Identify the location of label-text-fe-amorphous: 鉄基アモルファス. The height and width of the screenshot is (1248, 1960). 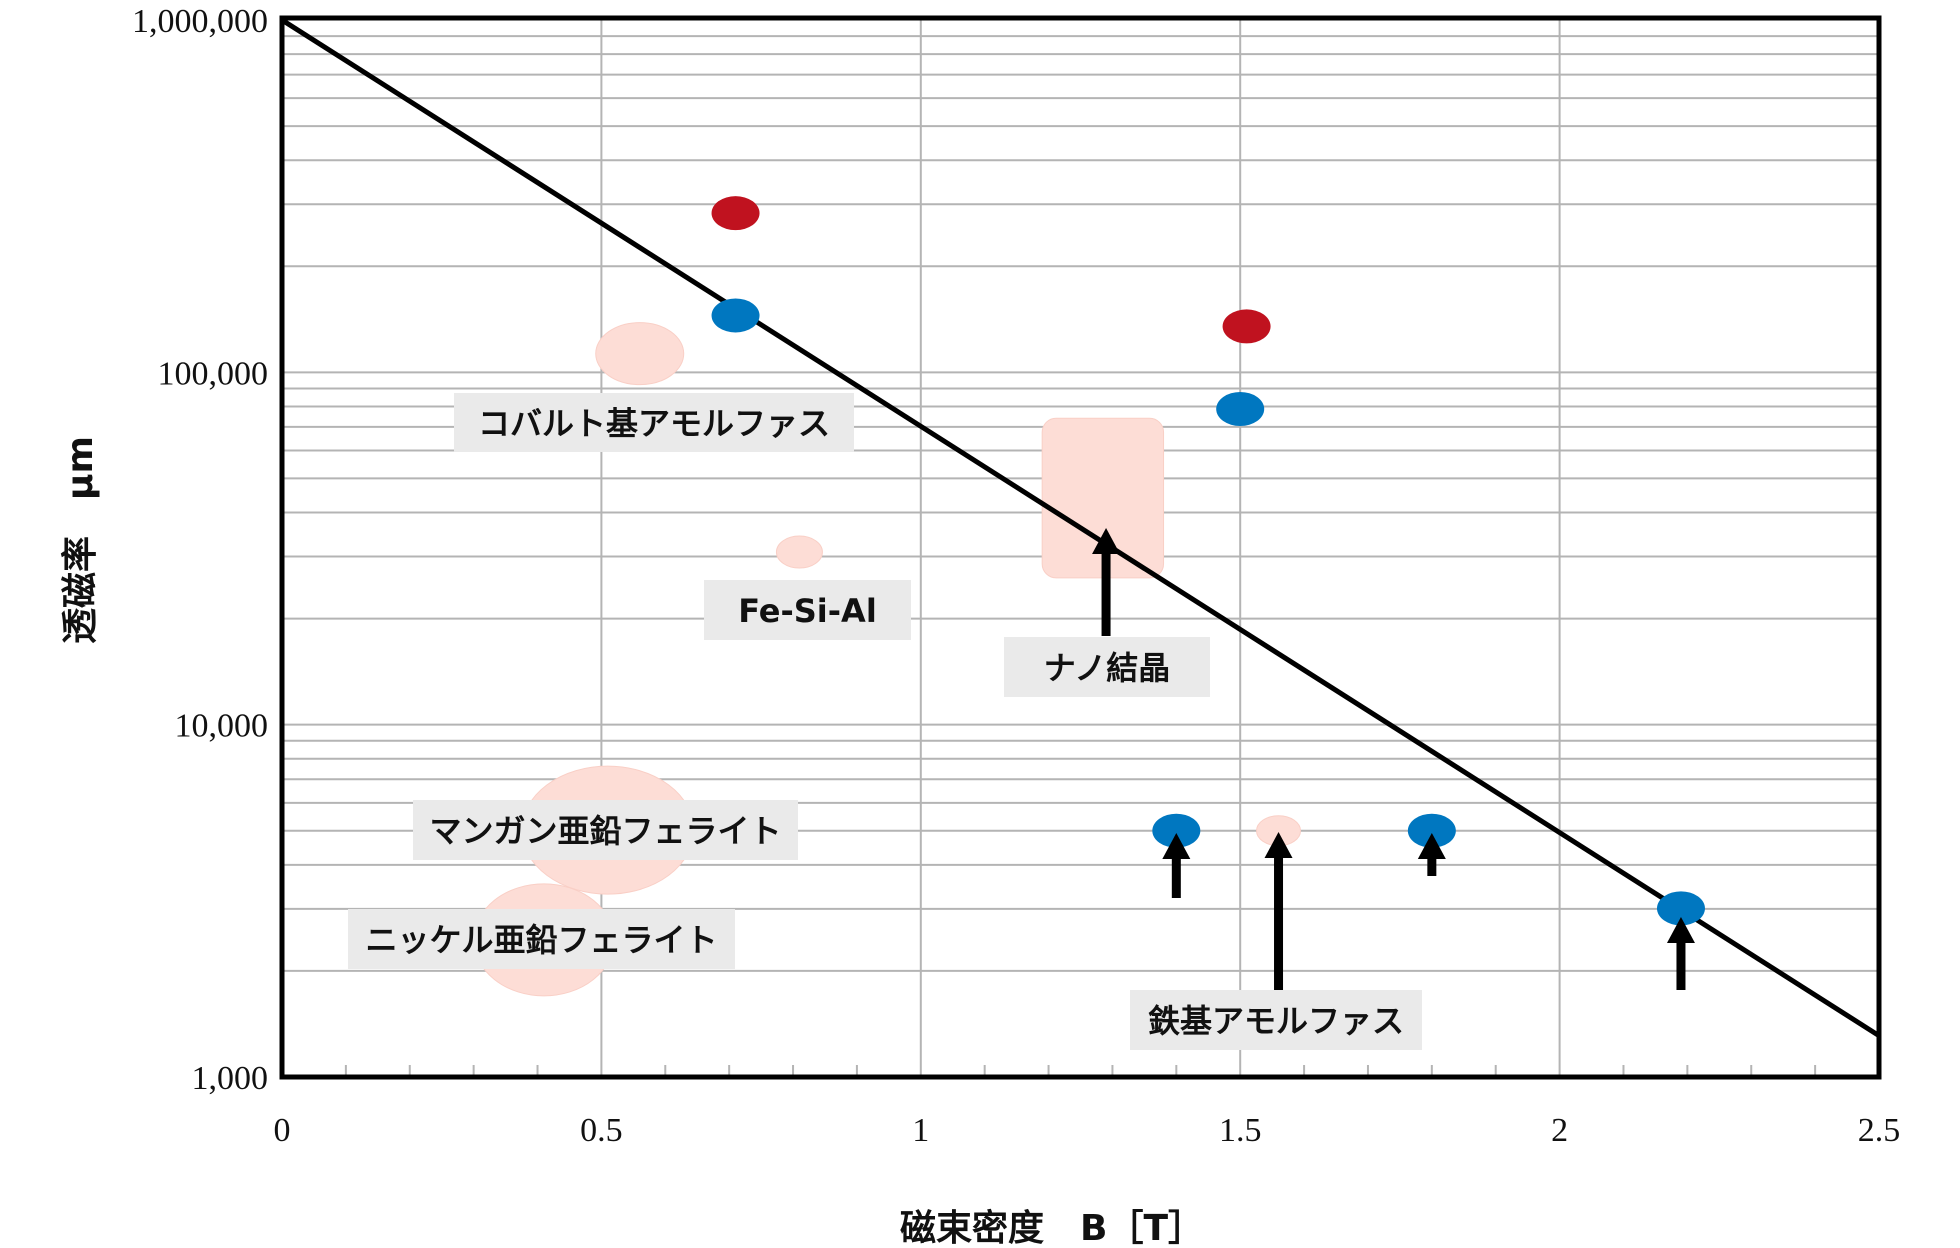
(1276, 1021).